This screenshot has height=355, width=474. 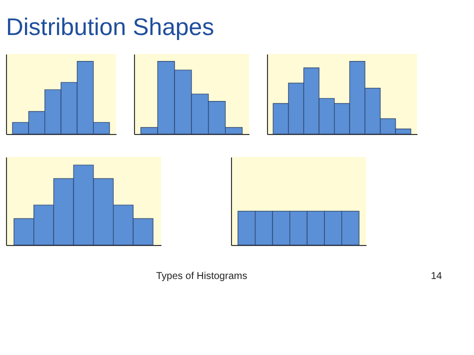 What do you see at coordinates (110, 27) in the screenshot?
I see `chart-title: Distribution Shapes` at bounding box center [110, 27].